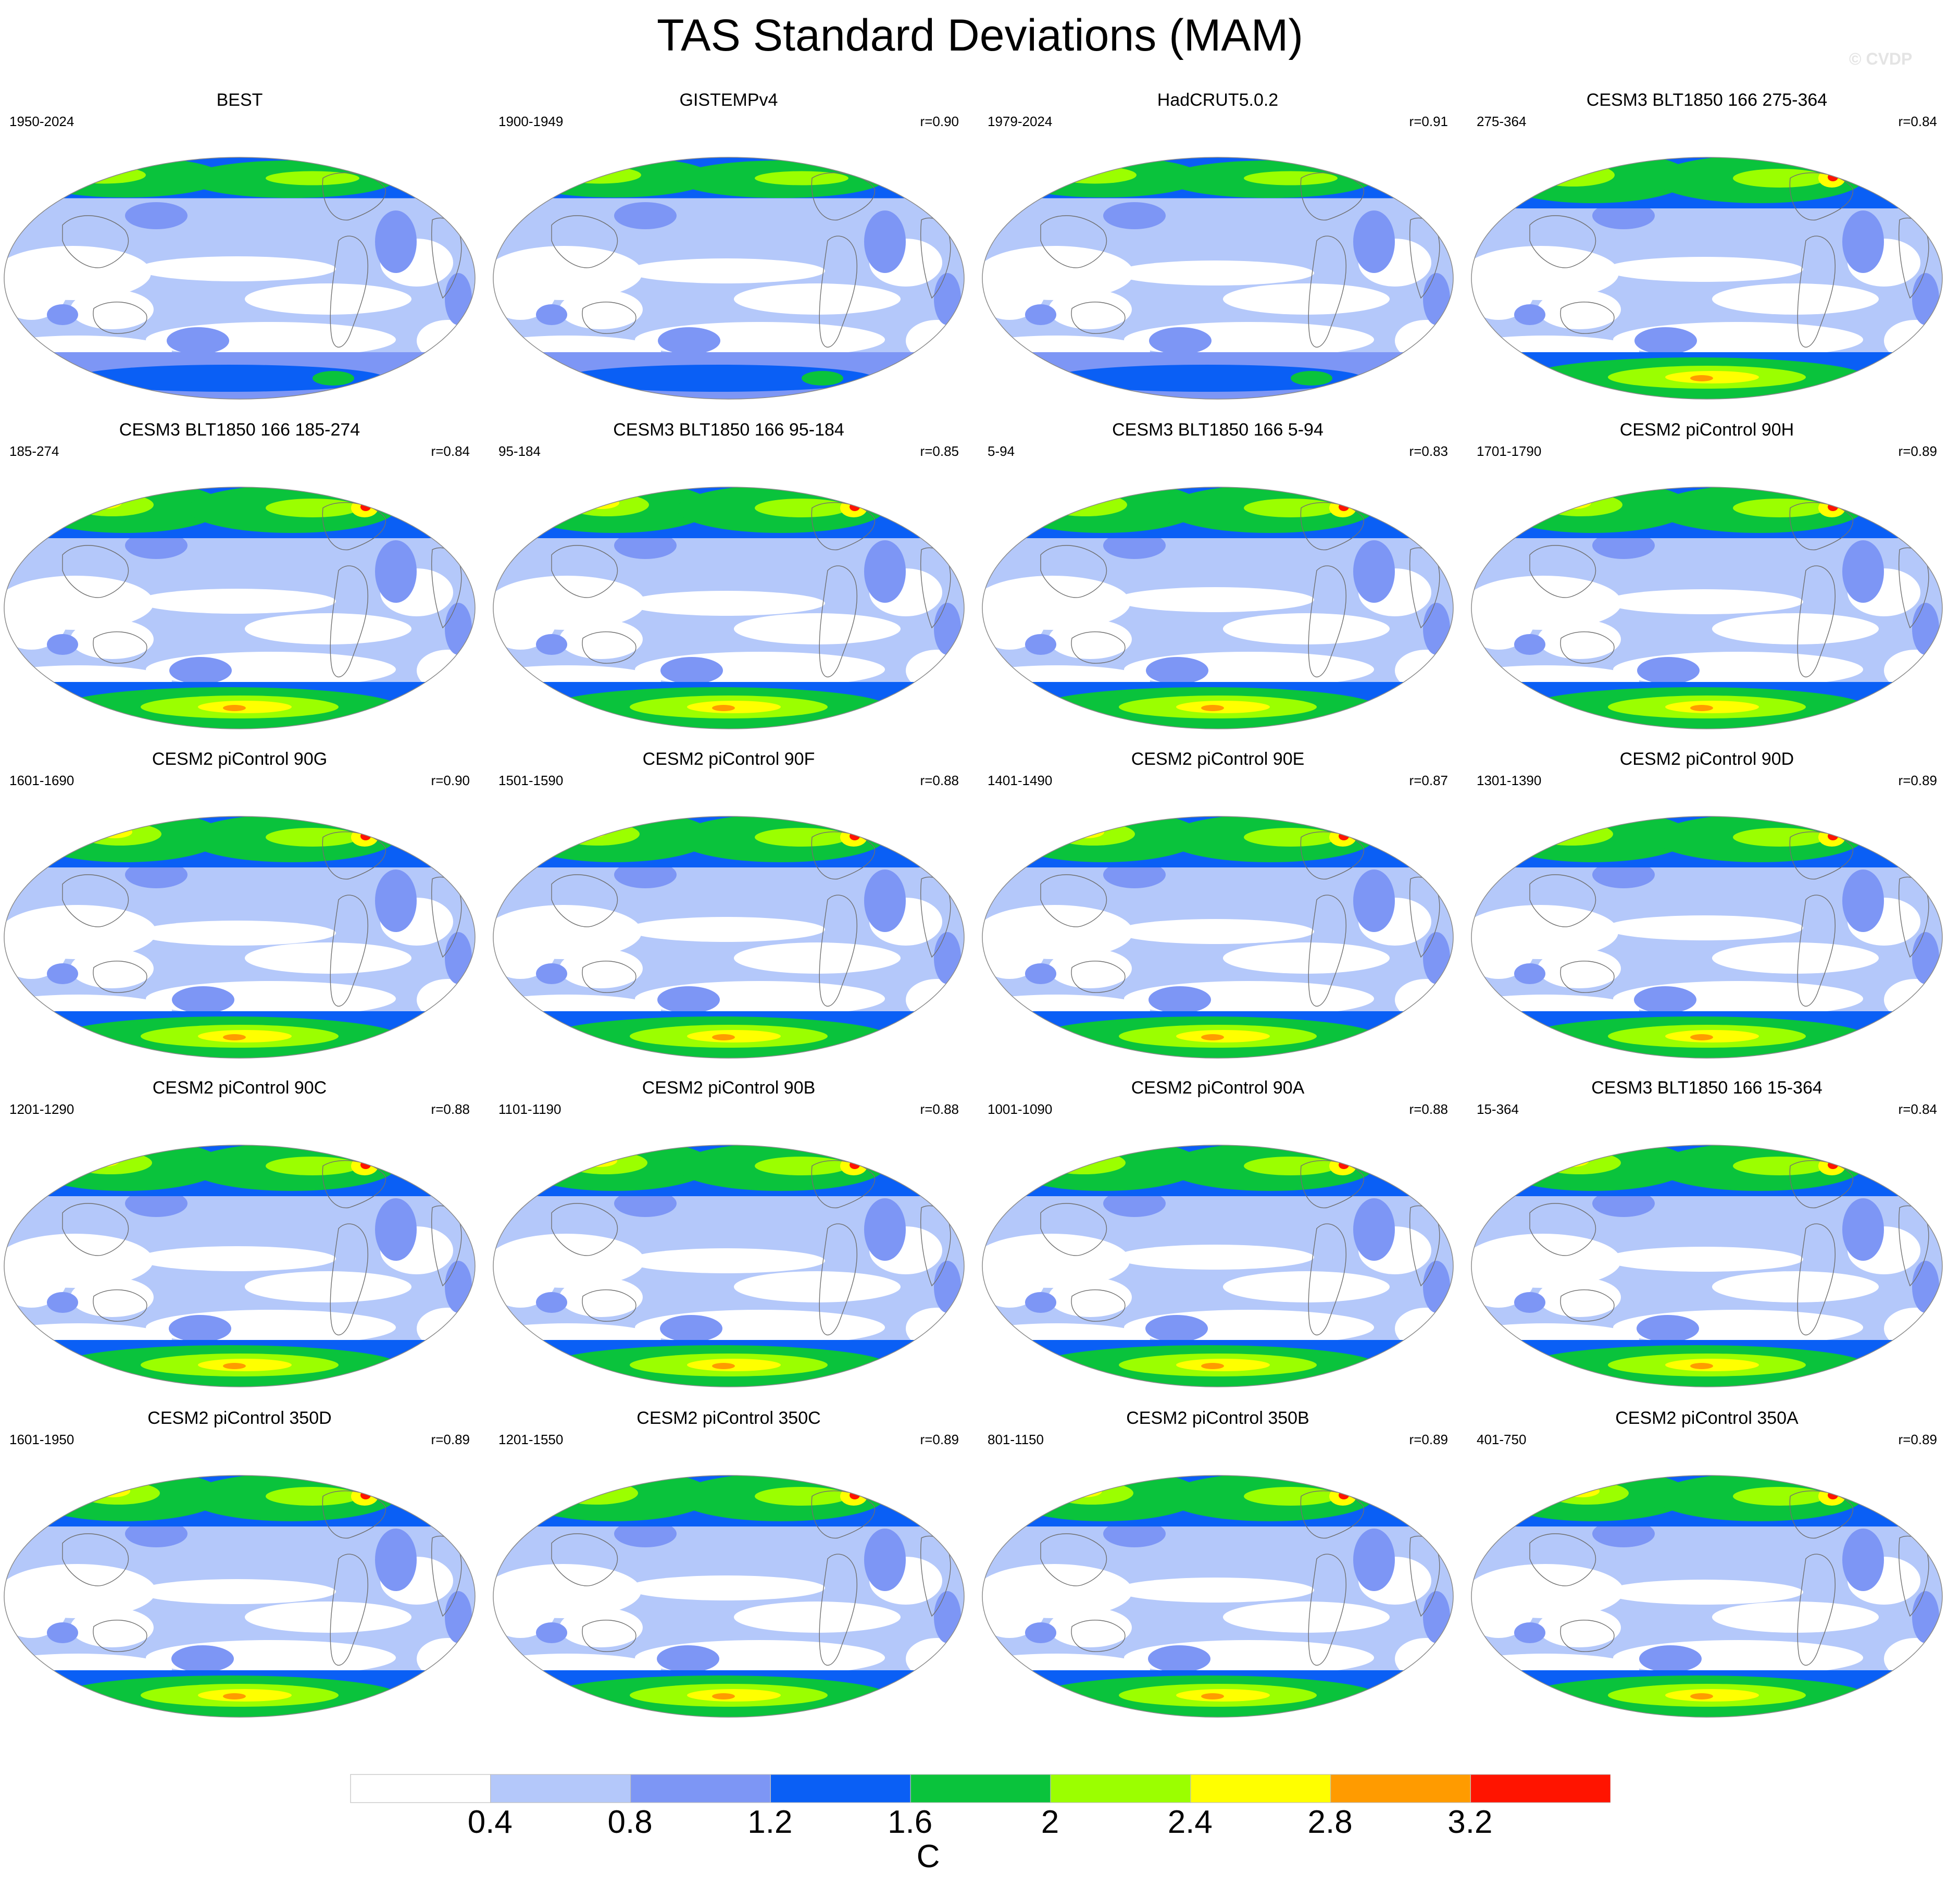 The height and width of the screenshot is (1887, 1960). I want to click on panel-title: CESM3 BLT1850 166 185-274, so click(240, 430).